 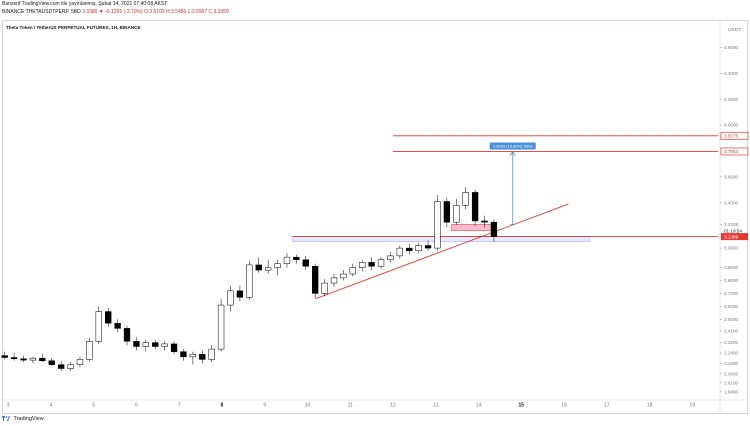 What do you see at coordinates (731, 306) in the screenshot?
I see `price-tick-label: 2.6000` at bounding box center [731, 306].